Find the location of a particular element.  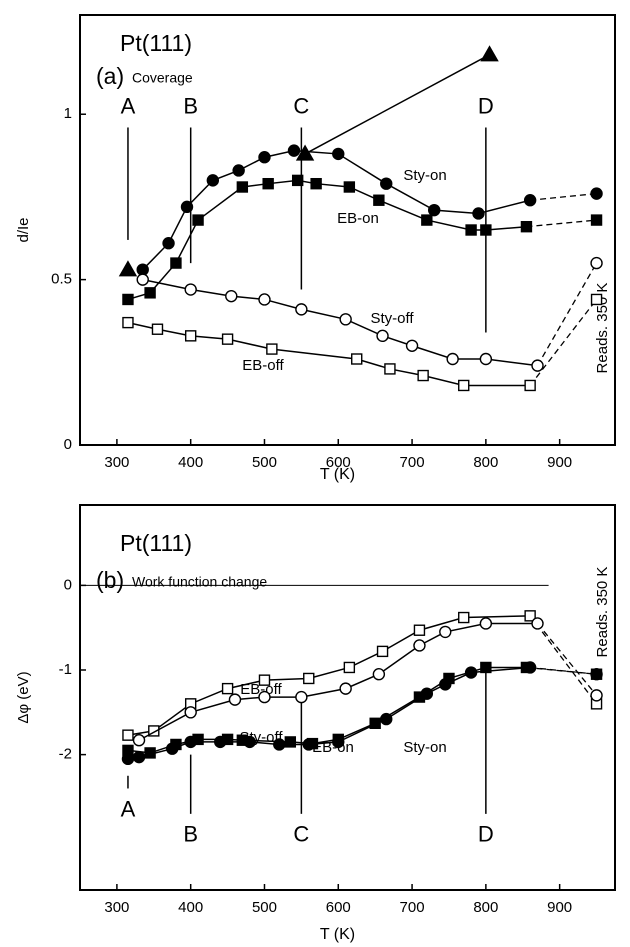

marker-letter: D is located at coordinates (486, 834).